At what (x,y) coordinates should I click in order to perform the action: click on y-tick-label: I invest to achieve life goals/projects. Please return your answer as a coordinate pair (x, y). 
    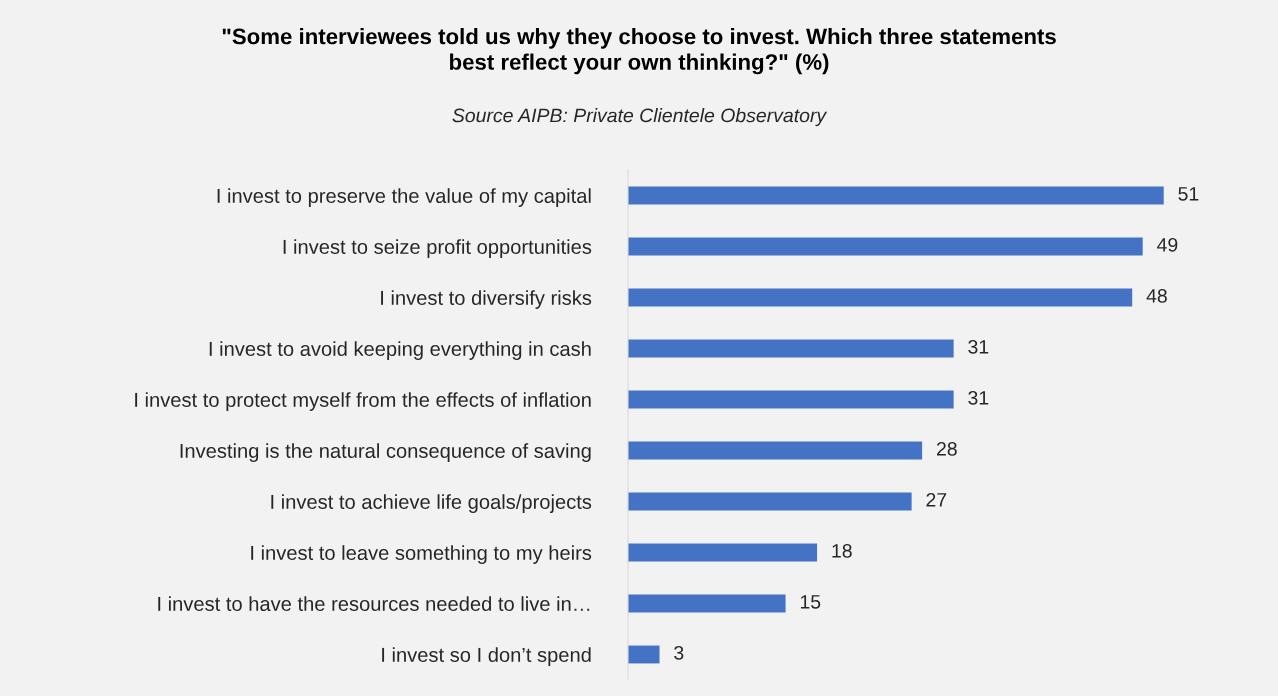
    Looking at the image, I should click on (431, 503).